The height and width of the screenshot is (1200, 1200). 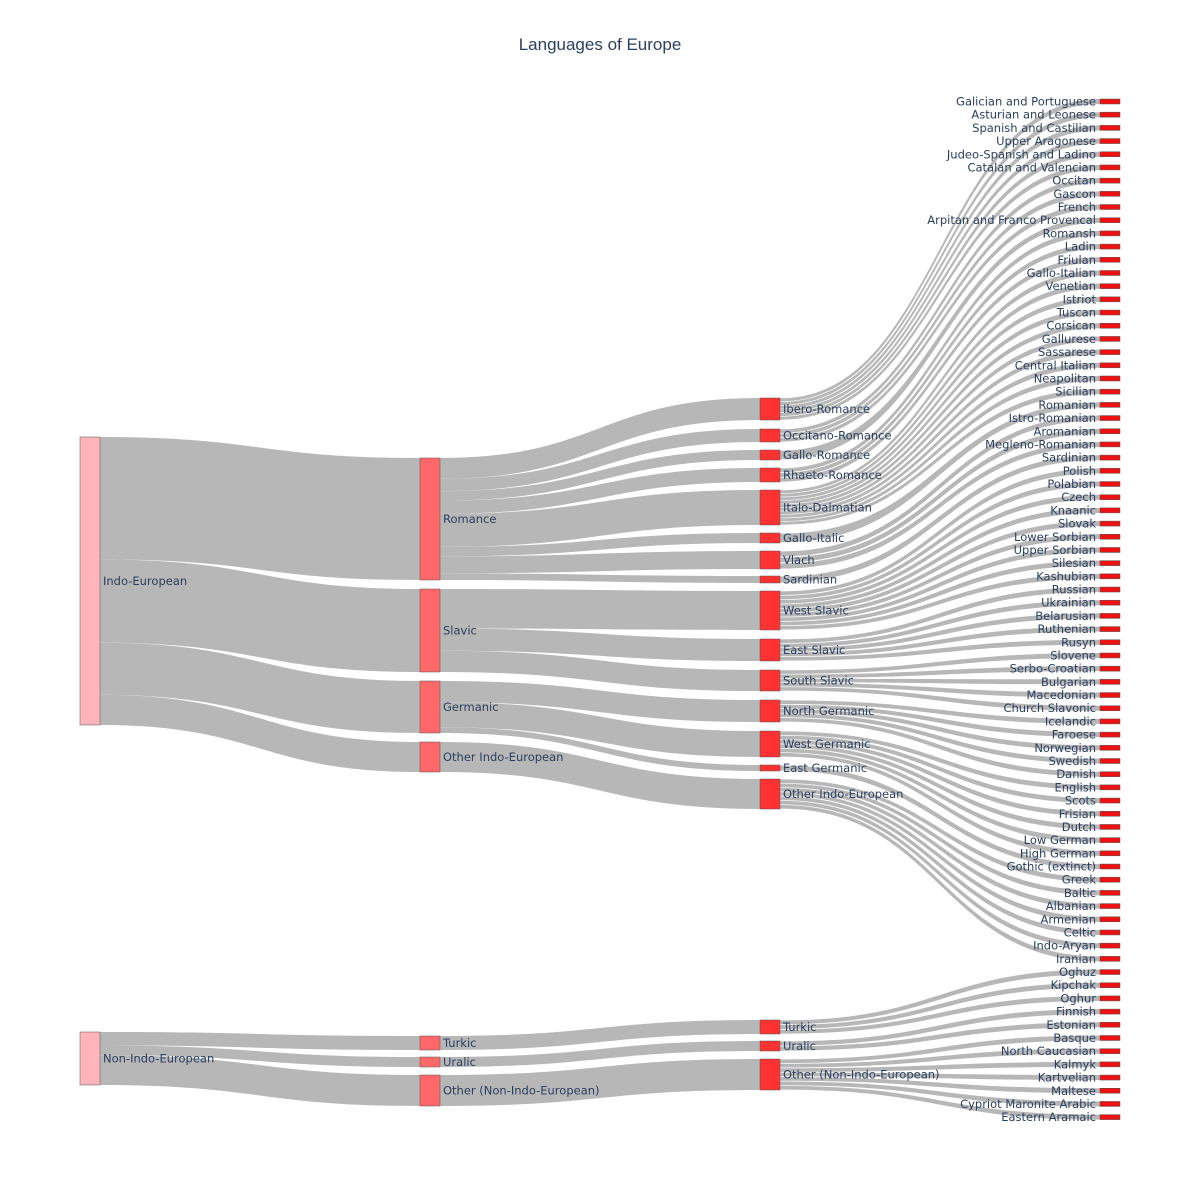 What do you see at coordinates (770, 579) in the screenshot?
I see `node-branch-sardinian` at bounding box center [770, 579].